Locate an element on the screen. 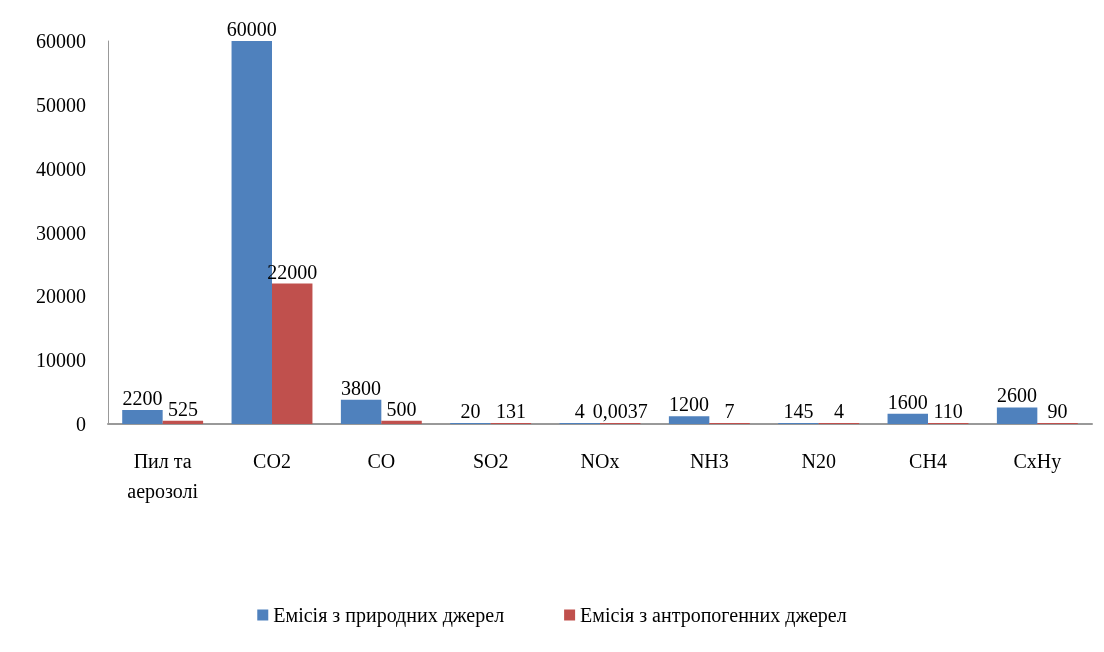 The height and width of the screenshot is (652, 1104). x-tick-label: SO2 is located at coordinates (490, 461).